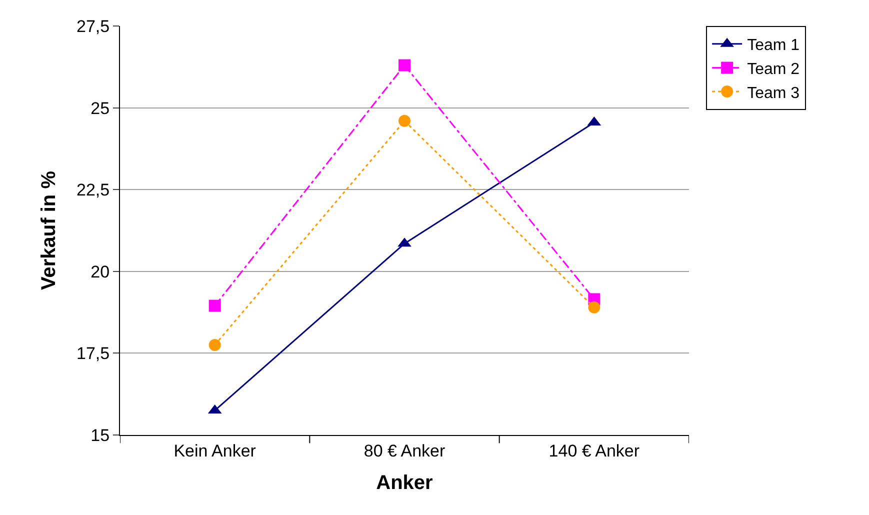 The image size is (869, 515). I want to click on y-tick-label: 25, so click(100, 108).